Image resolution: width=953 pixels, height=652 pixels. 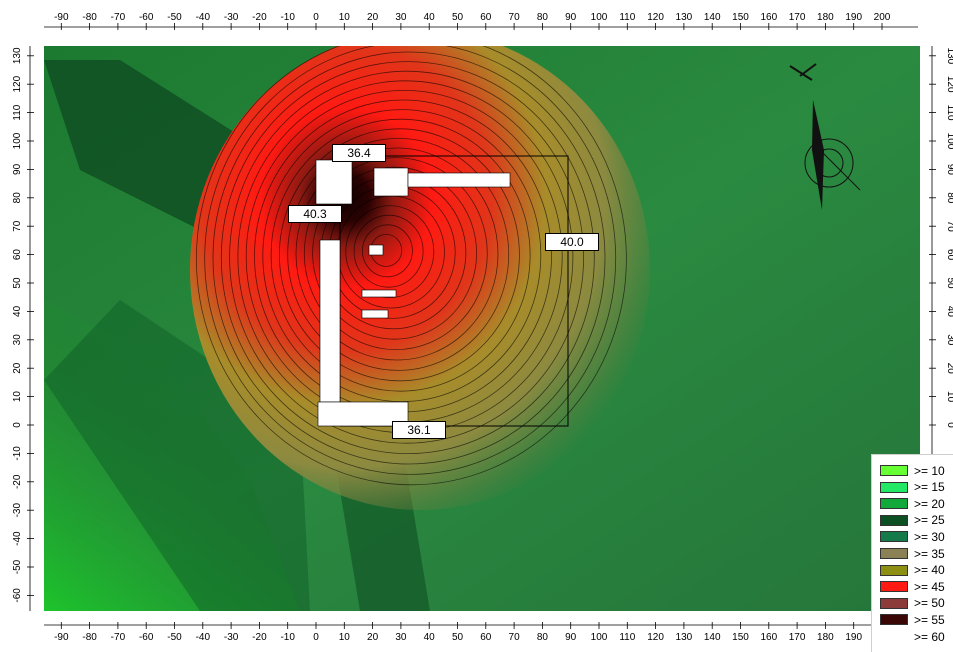 What do you see at coordinates (882, 17) in the screenshot?
I see `x-top-tick-label: 200` at bounding box center [882, 17].